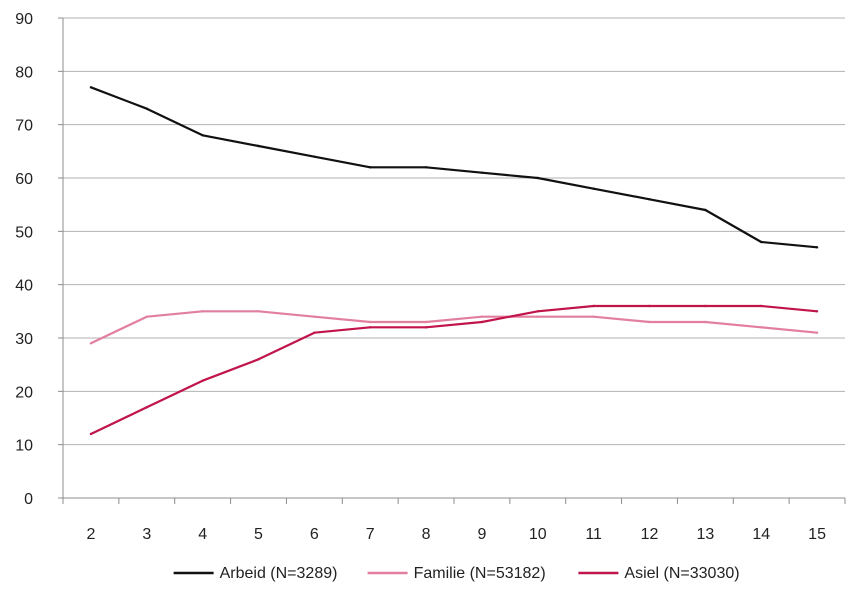 The height and width of the screenshot is (595, 857). I want to click on x-tick-label: 15, so click(817, 534).